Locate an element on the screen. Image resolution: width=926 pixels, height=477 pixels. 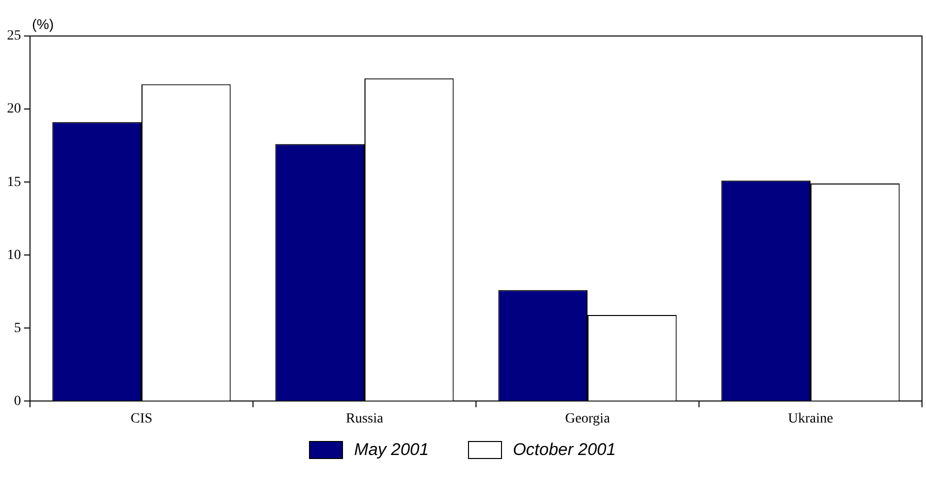
text: October 2001 is located at coordinates (564, 450).